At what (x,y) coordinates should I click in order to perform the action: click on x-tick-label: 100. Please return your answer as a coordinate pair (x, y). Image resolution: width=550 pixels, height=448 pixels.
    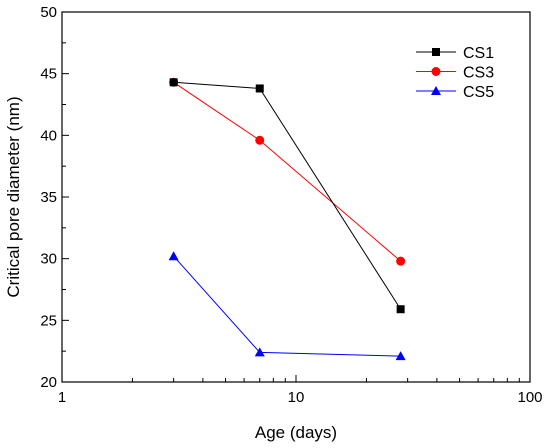
    Looking at the image, I should click on (529, 397).